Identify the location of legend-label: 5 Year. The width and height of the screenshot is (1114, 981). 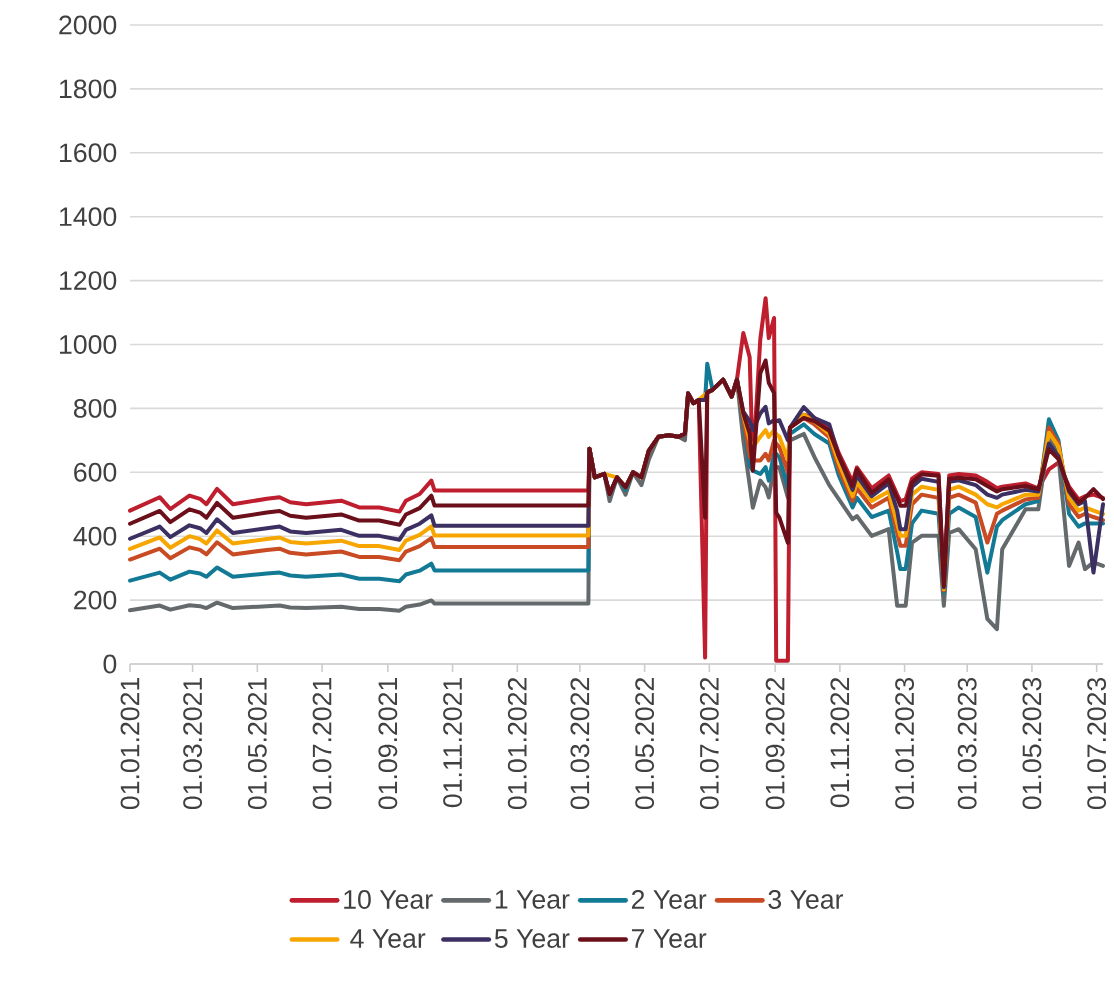
(532, 938).